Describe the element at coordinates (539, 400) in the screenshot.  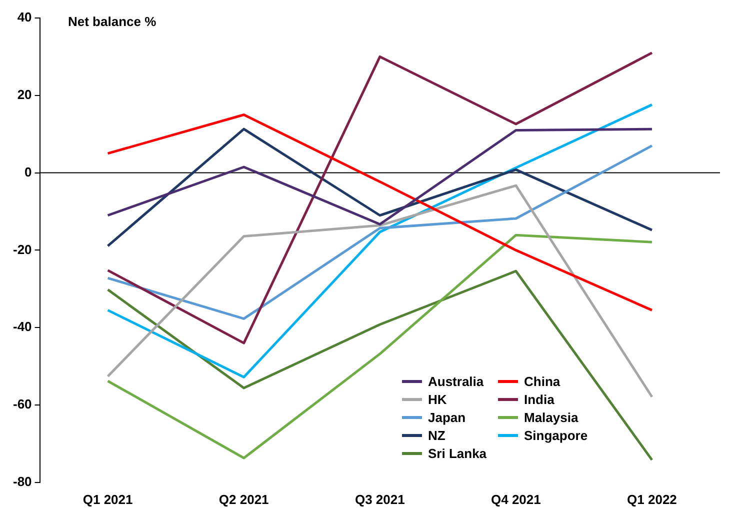
I see `legend-label: India` at that location.